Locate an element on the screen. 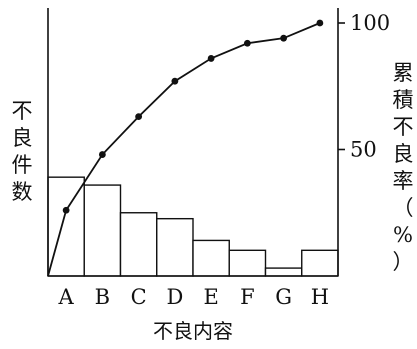 This screenshot has height=349, width=417. right-ticks-group: 50 100 is located at coordinates (364, 86).